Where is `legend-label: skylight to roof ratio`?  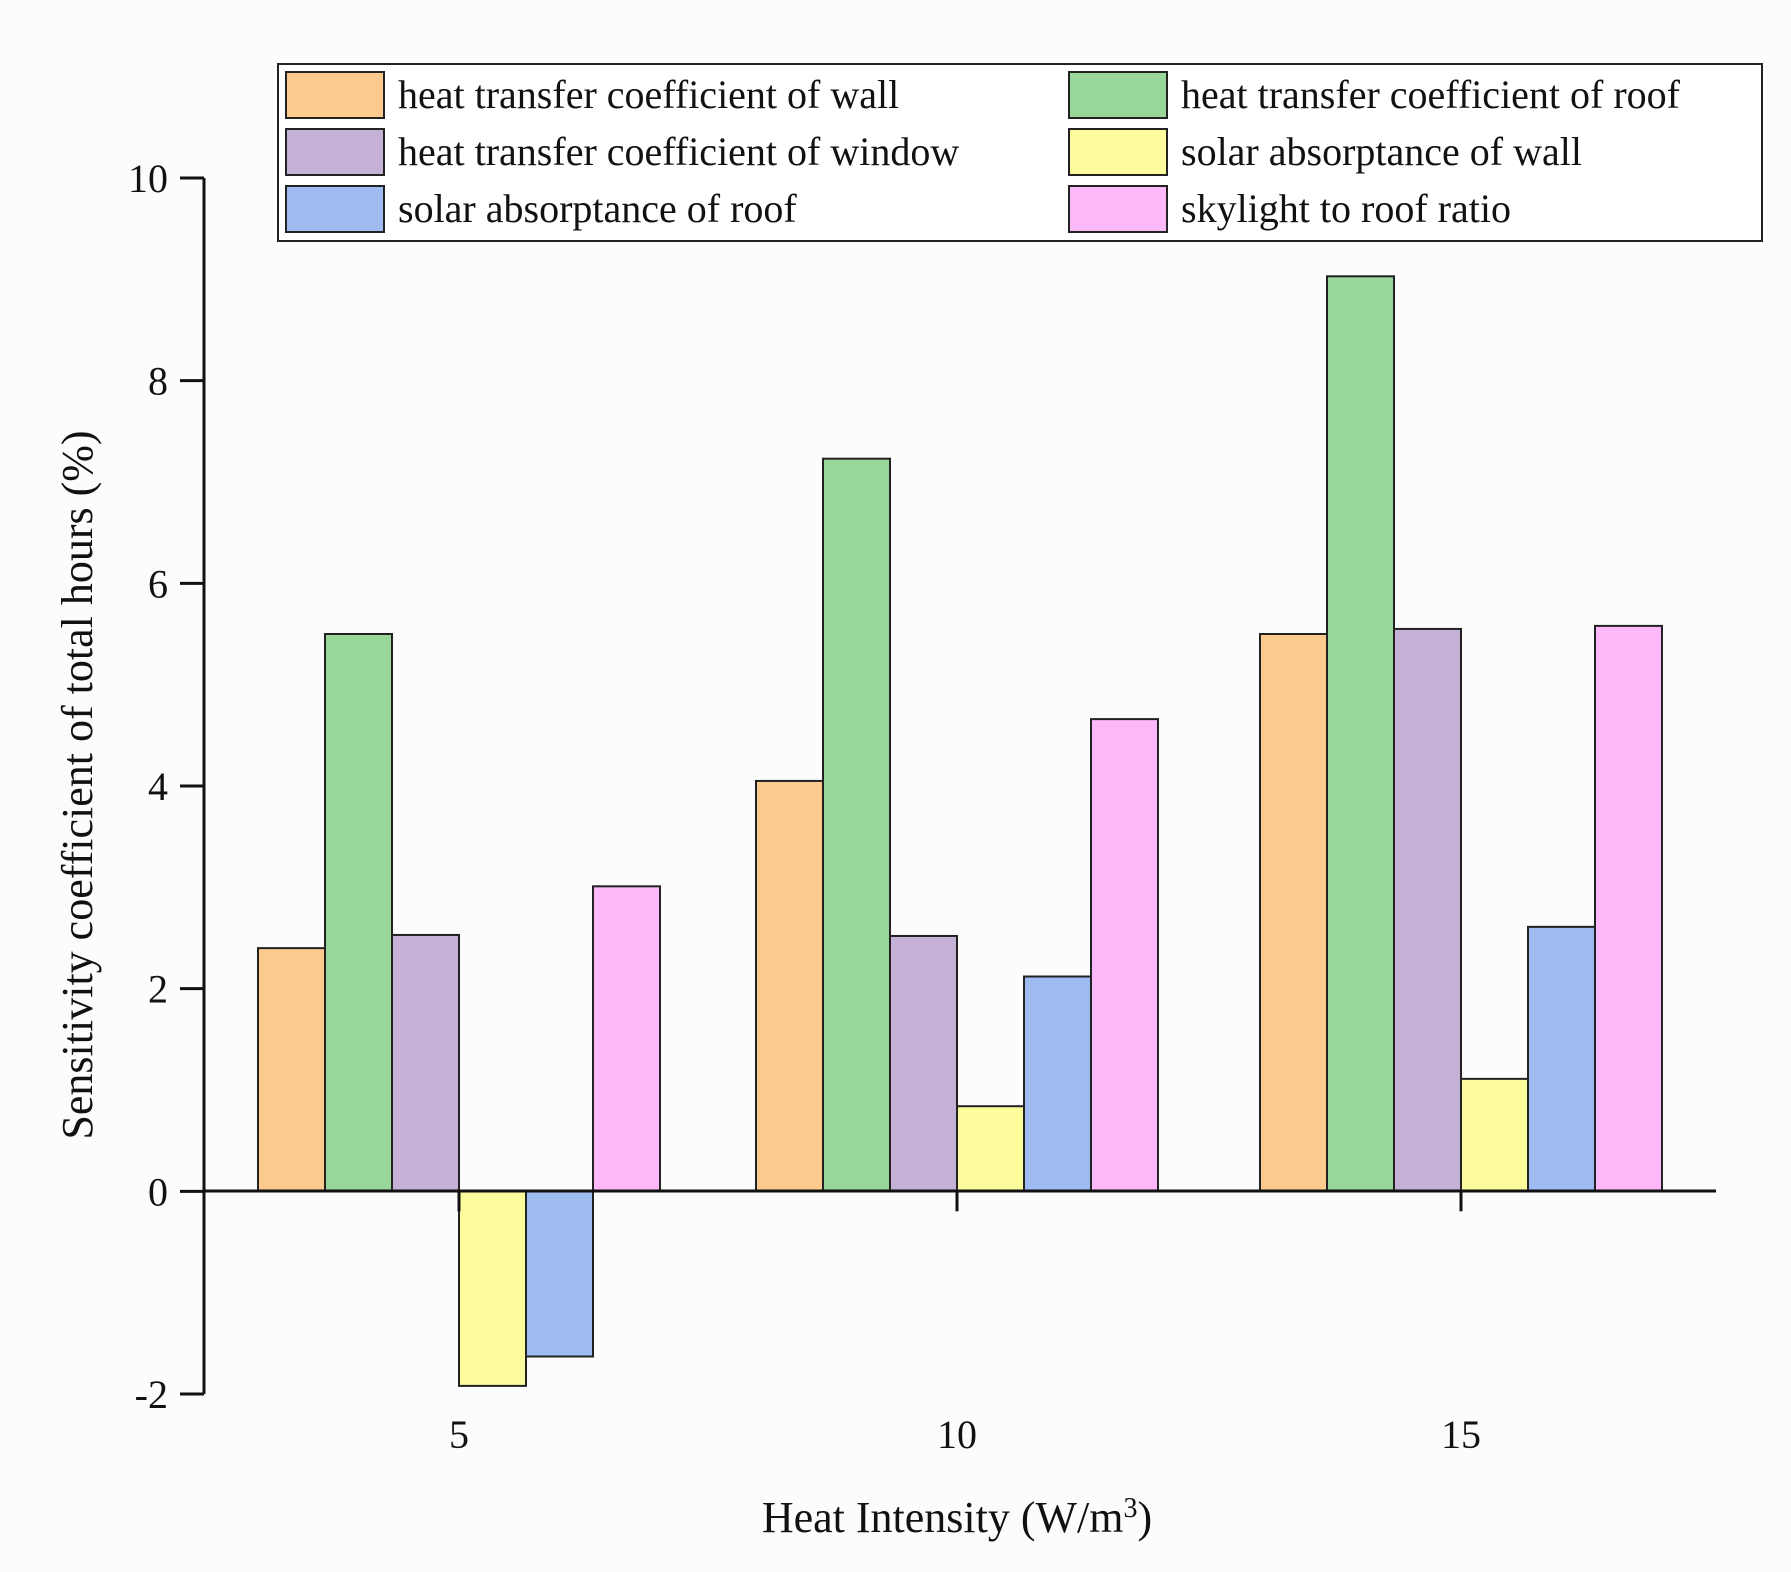
legend-label: skylight to roof ratio is located at coordinates (1346, 208).